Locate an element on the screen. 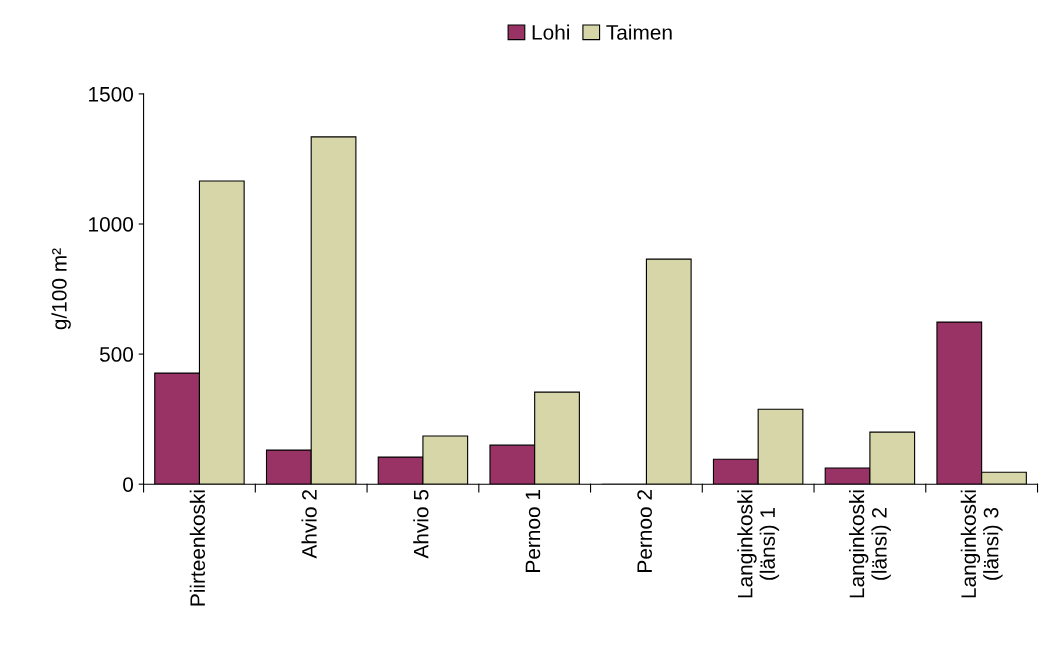 The height and width of the screenshot is (666, 1048). y-tick-label: 1500 is located at coordinates (111, 94).